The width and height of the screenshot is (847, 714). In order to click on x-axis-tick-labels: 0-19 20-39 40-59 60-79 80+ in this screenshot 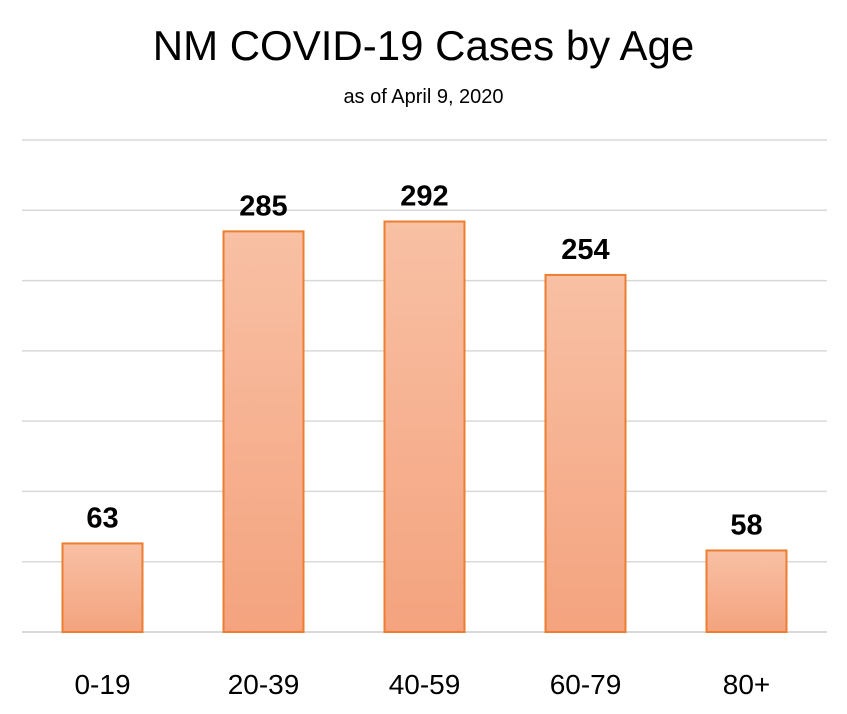, I will do `click(422, 684)`.